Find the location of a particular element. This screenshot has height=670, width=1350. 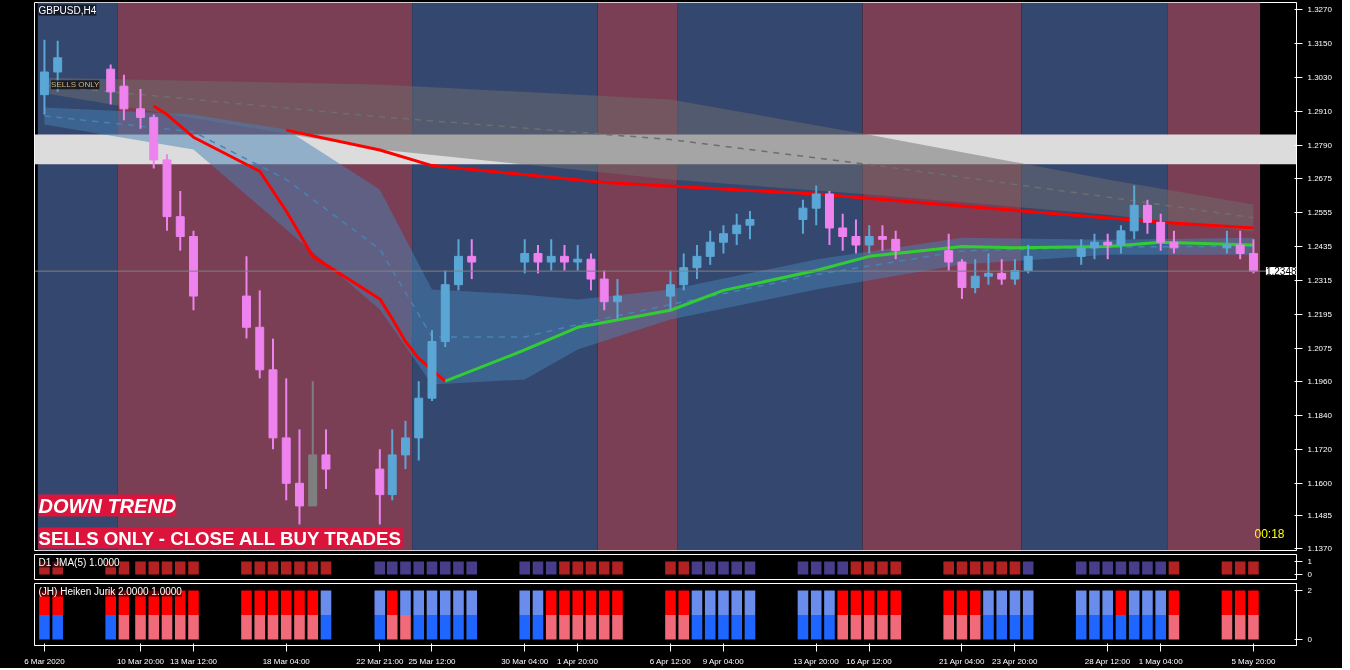

x-tick-label: 21 Apr 04:00 is located at coordinates (962, 661).